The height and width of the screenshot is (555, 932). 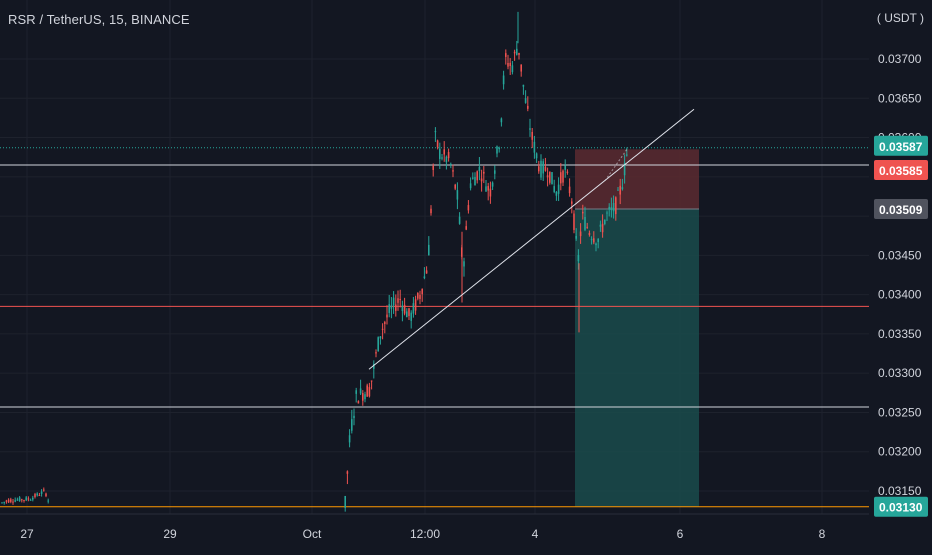 What do you see at coordinates (900, 295) in the screenshot?
I see `price-tick-label: 0.03400` at bounding box center [900, 295].